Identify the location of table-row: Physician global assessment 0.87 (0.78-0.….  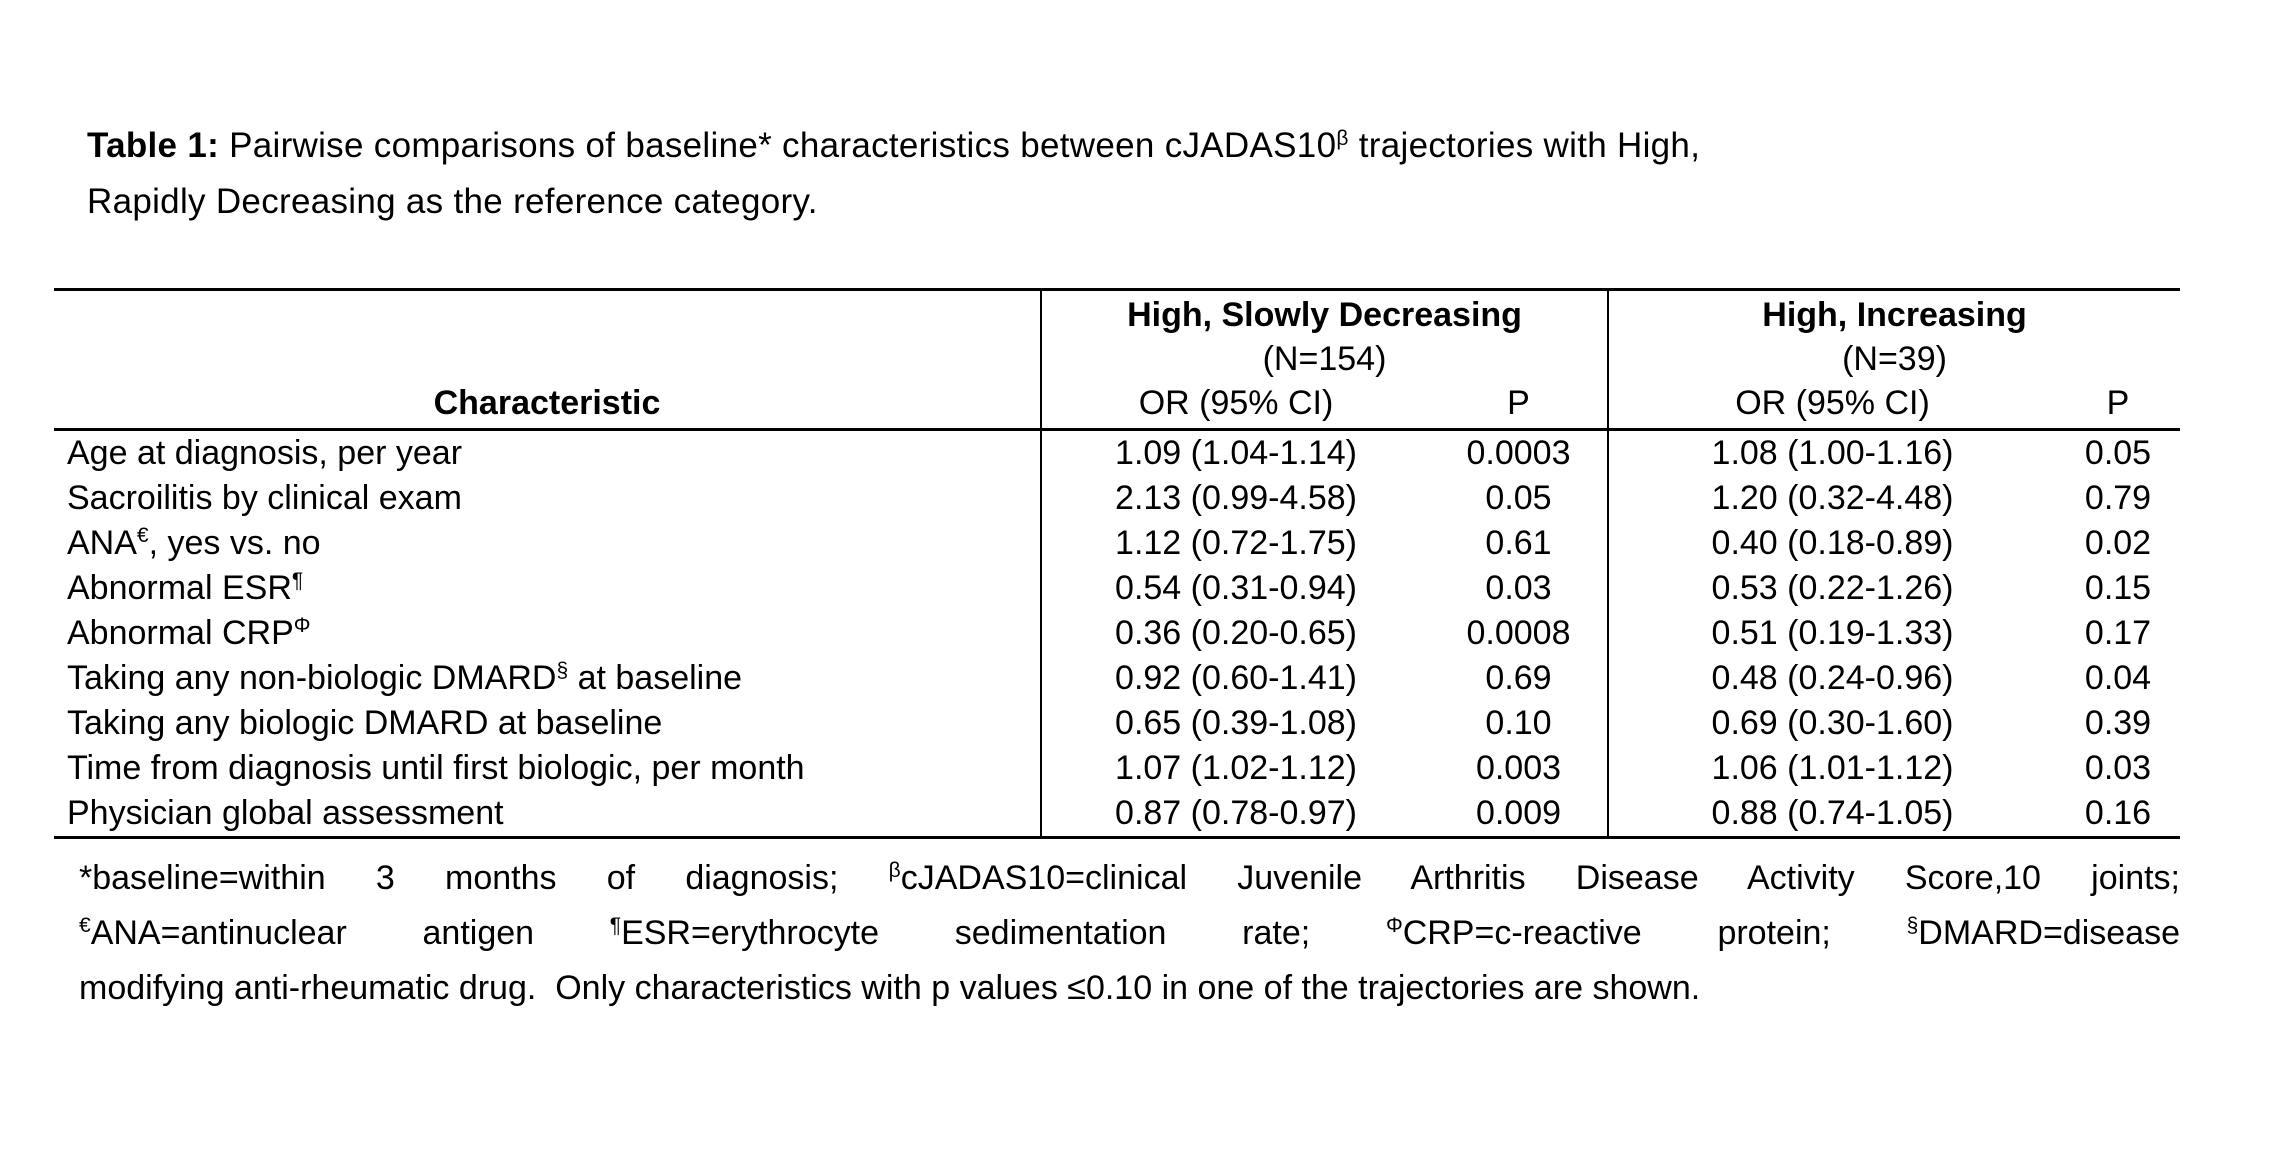
(1117, 814).